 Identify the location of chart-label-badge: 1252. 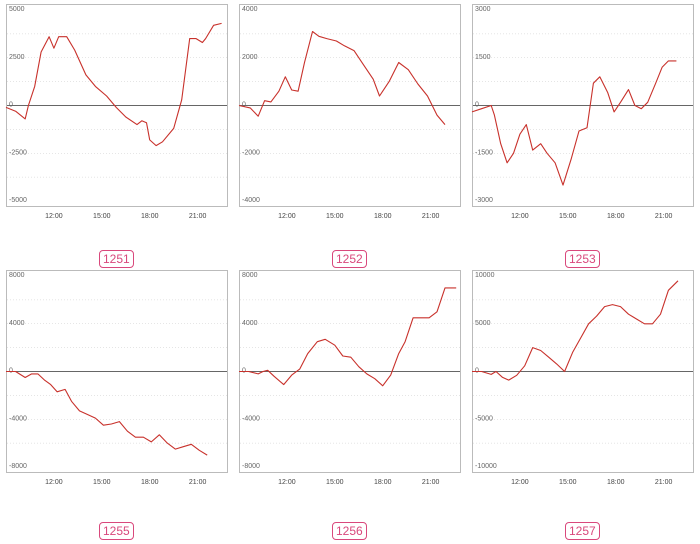
(349, 259).